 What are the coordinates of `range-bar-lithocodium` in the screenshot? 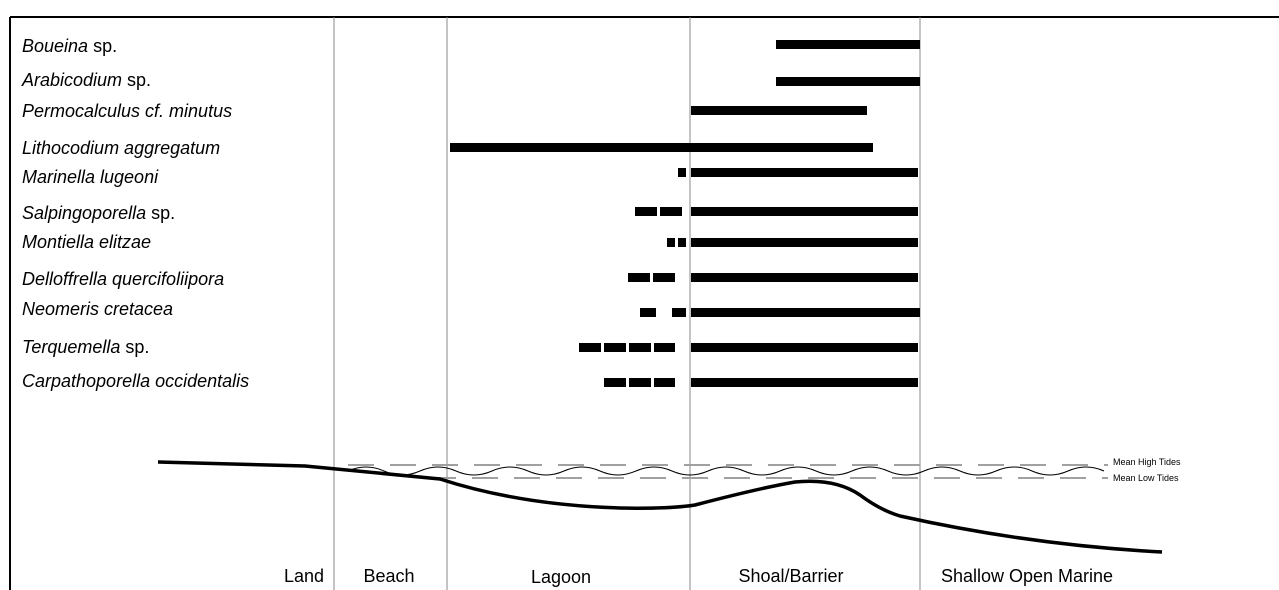 It's located at (661, 147).